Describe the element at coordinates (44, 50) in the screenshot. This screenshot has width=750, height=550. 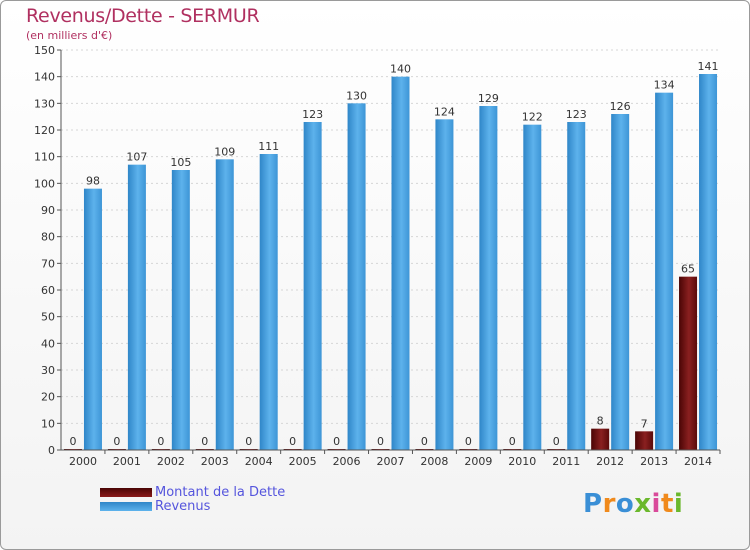
I see `y-tick-label: 150` at that location.